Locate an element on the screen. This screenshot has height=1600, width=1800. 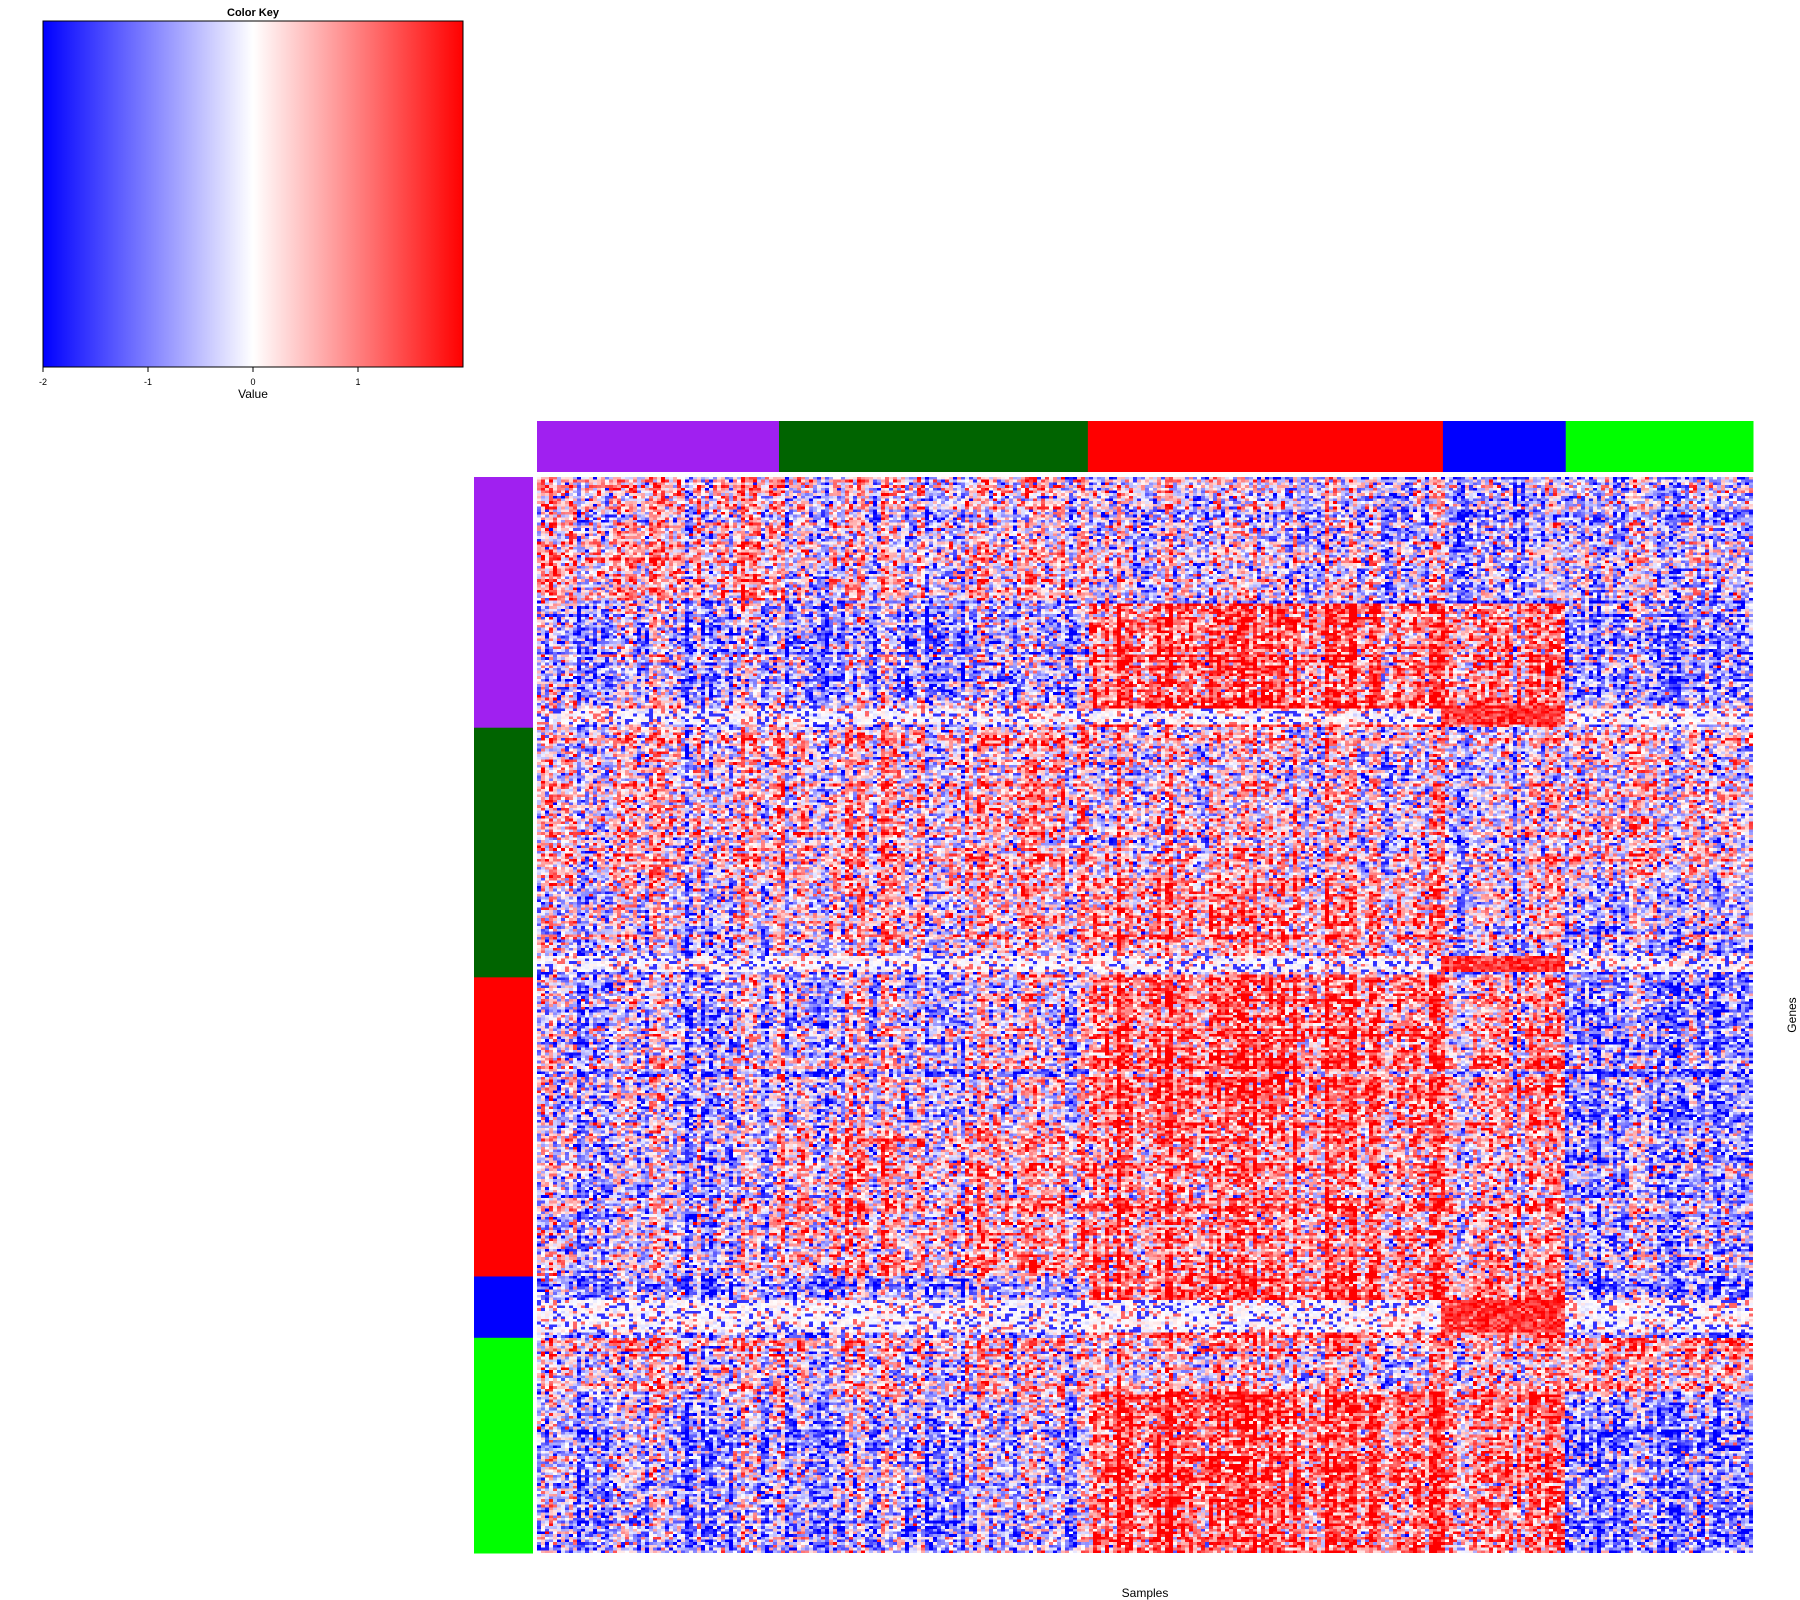
color-key-axis: -2 -1 0 1 is located at coordinates (200, 377).